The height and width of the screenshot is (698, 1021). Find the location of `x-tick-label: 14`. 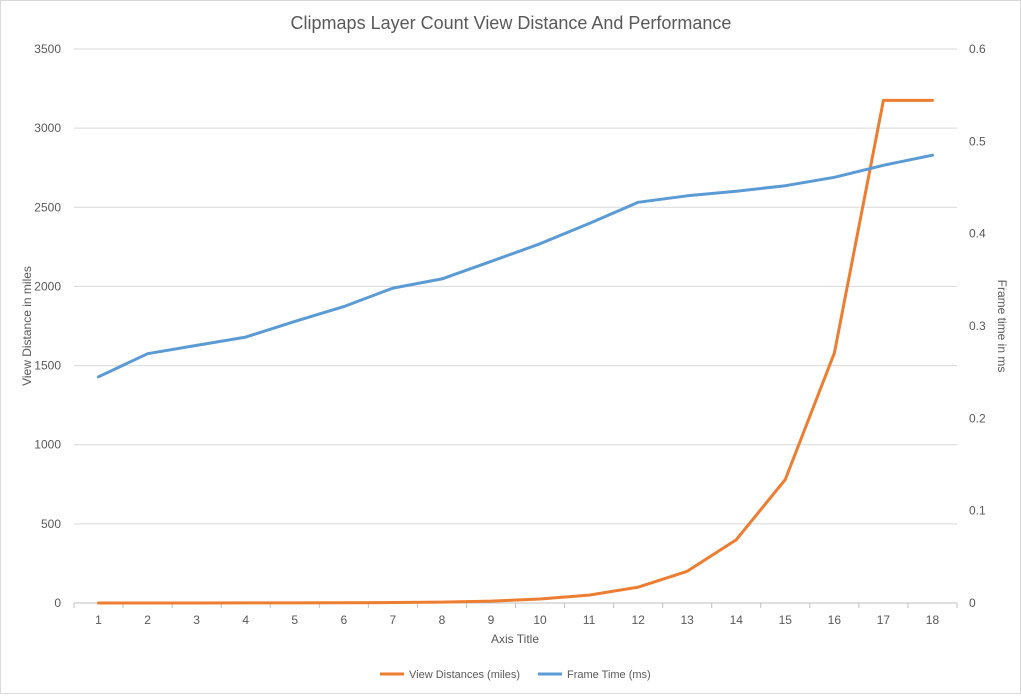

x-tick-label: 14 is located at coordinates (737, 620).